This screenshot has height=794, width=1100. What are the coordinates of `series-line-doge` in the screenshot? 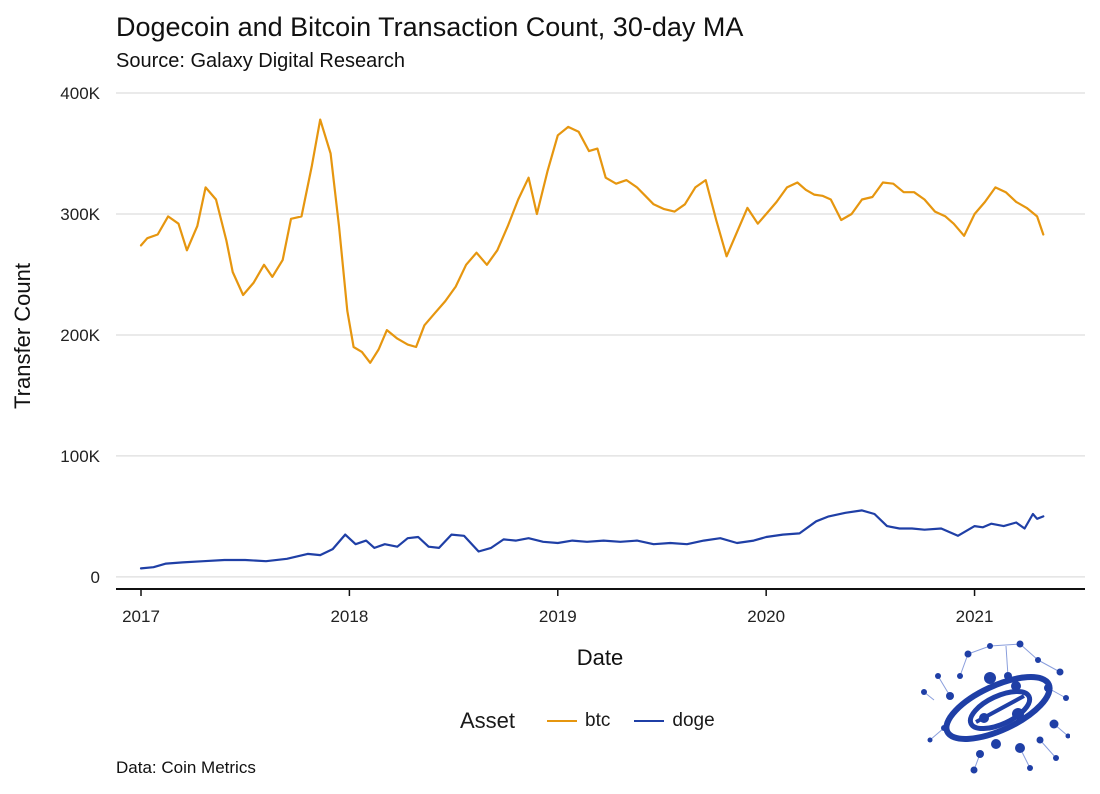 It's located at (592, 539).